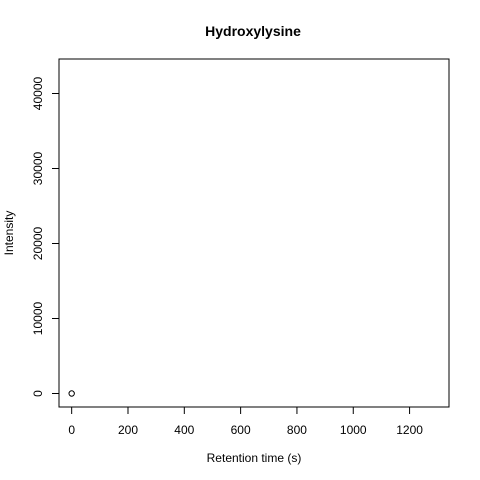 The image size is (480, 480). Describe the element at coordinates (253, 31) in the screenshot. I see `chart-title: Hydroxylysine` at that location.